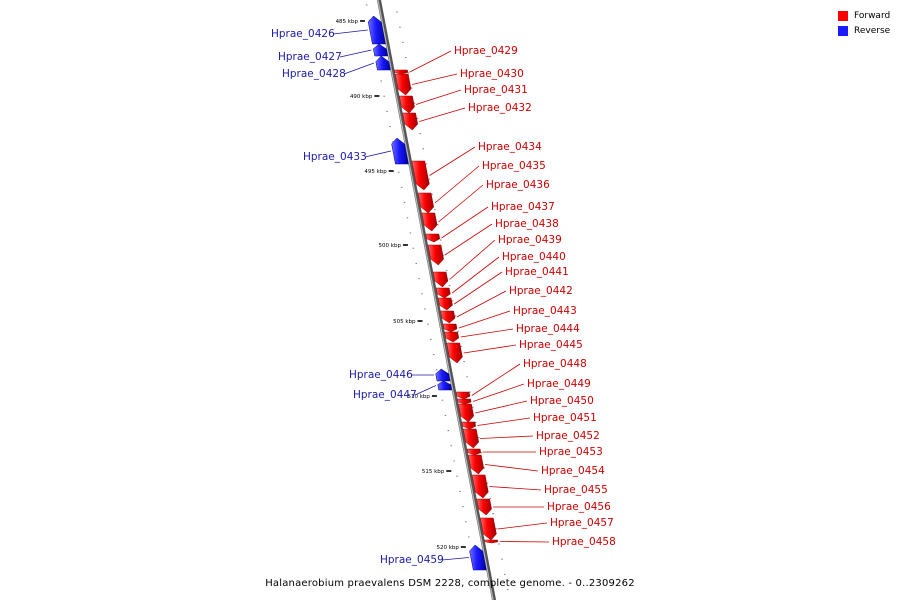 The image size is (900, 600). I want to click on gene-features, so click(433, 293).